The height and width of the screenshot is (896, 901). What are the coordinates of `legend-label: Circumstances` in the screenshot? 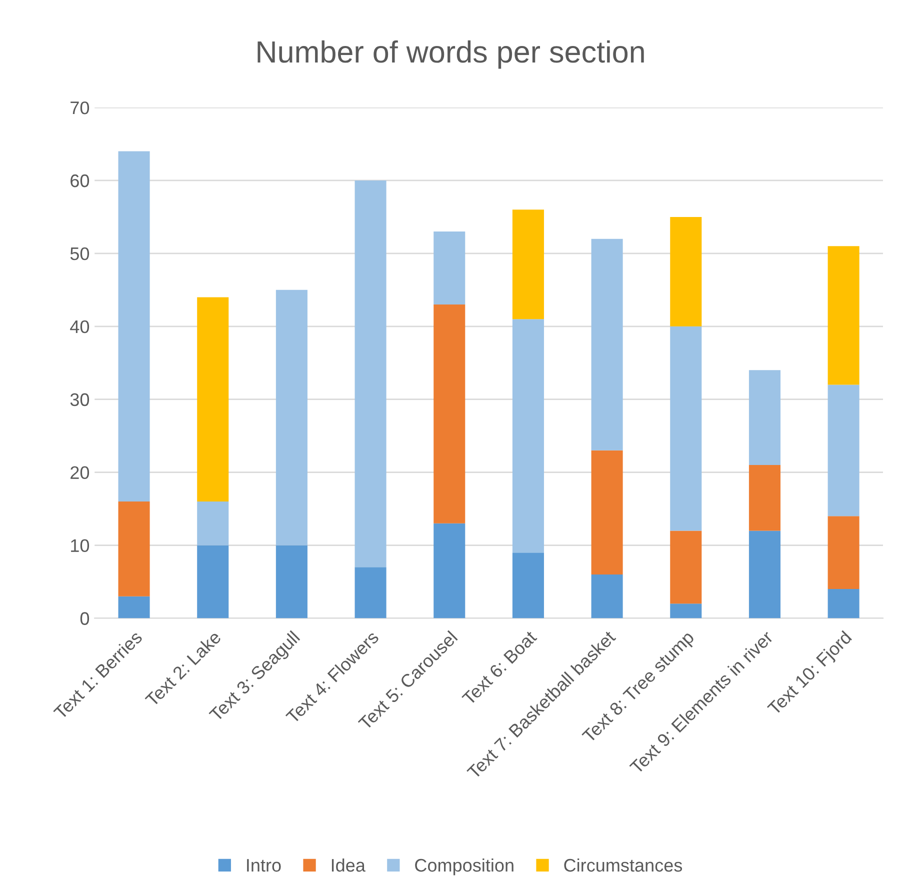 It's located at (623, 865).